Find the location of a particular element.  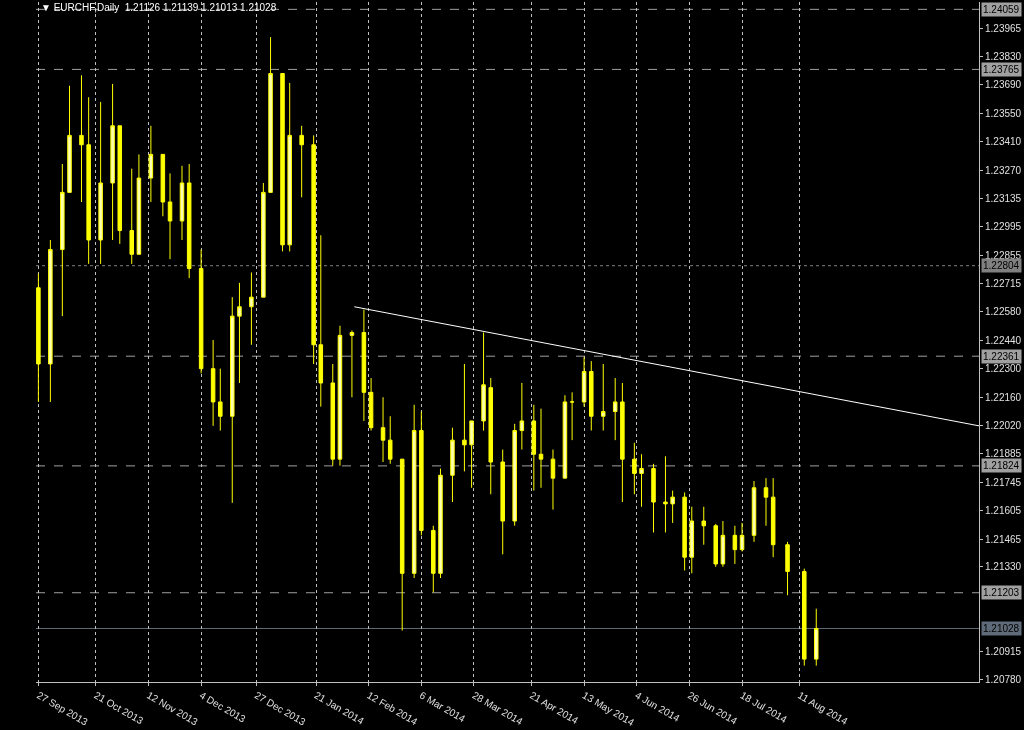

y-tick-label: 1.23135 is located at coordinates (1003, 198).